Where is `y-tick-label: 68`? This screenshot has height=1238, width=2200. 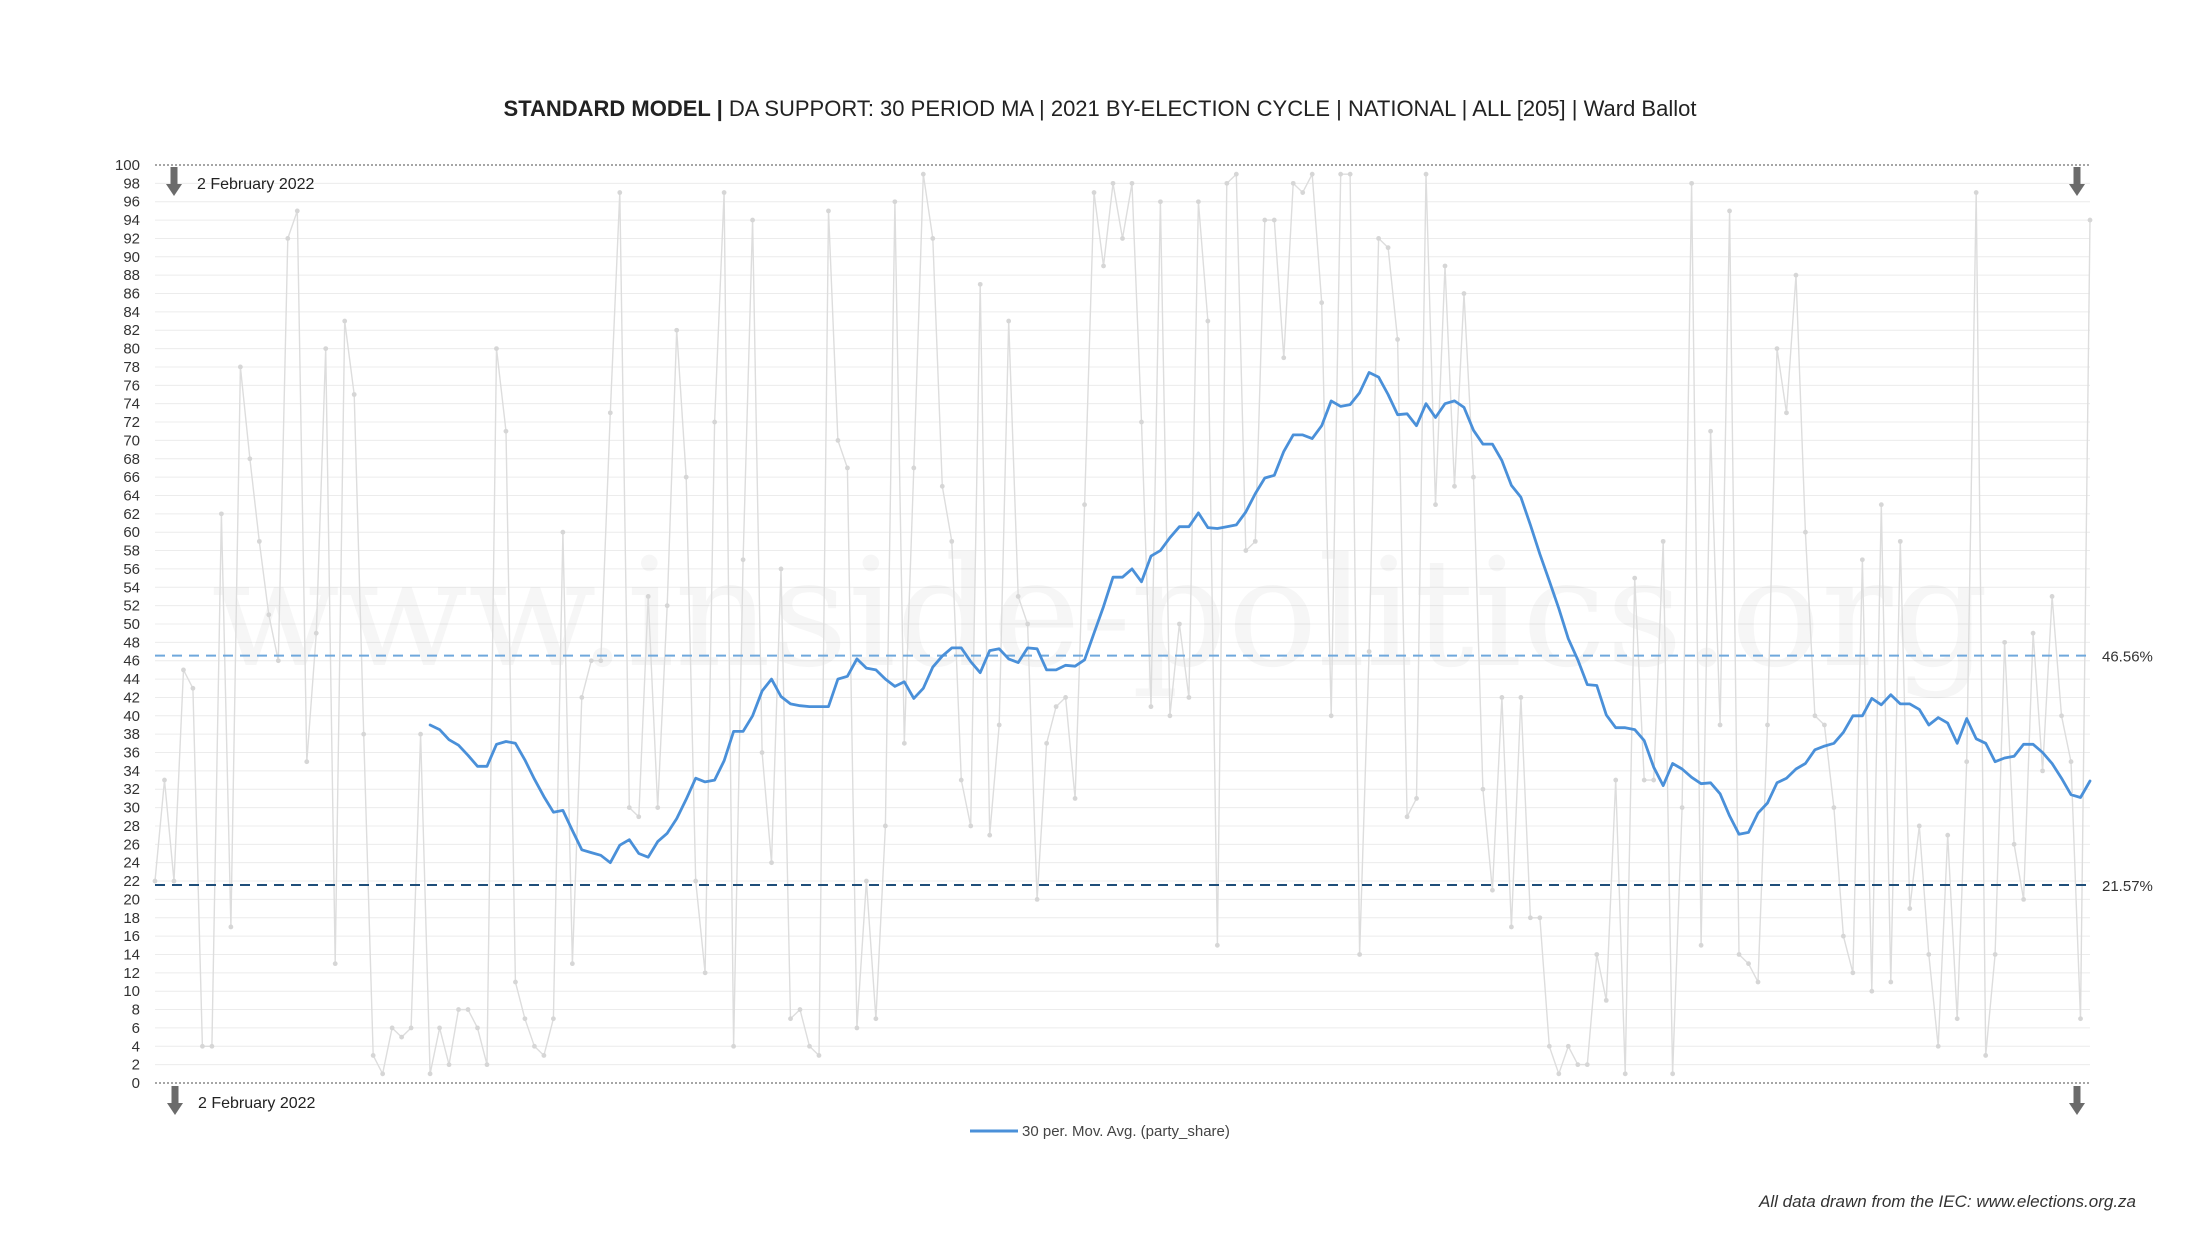 y-tick-label: 68 is located at coordinates (131, 459).